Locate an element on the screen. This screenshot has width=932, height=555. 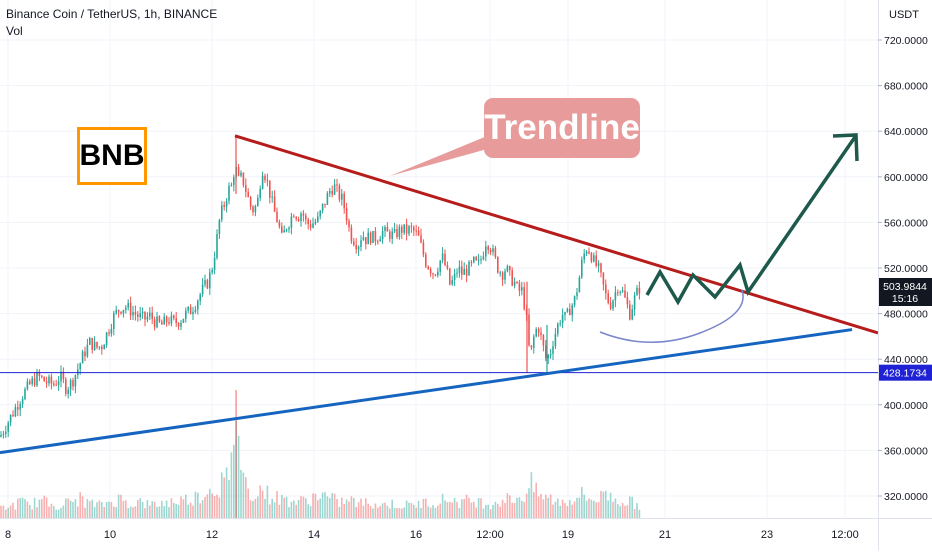
price-tick-label: 640.0000 is located at coordinates (906, 132).